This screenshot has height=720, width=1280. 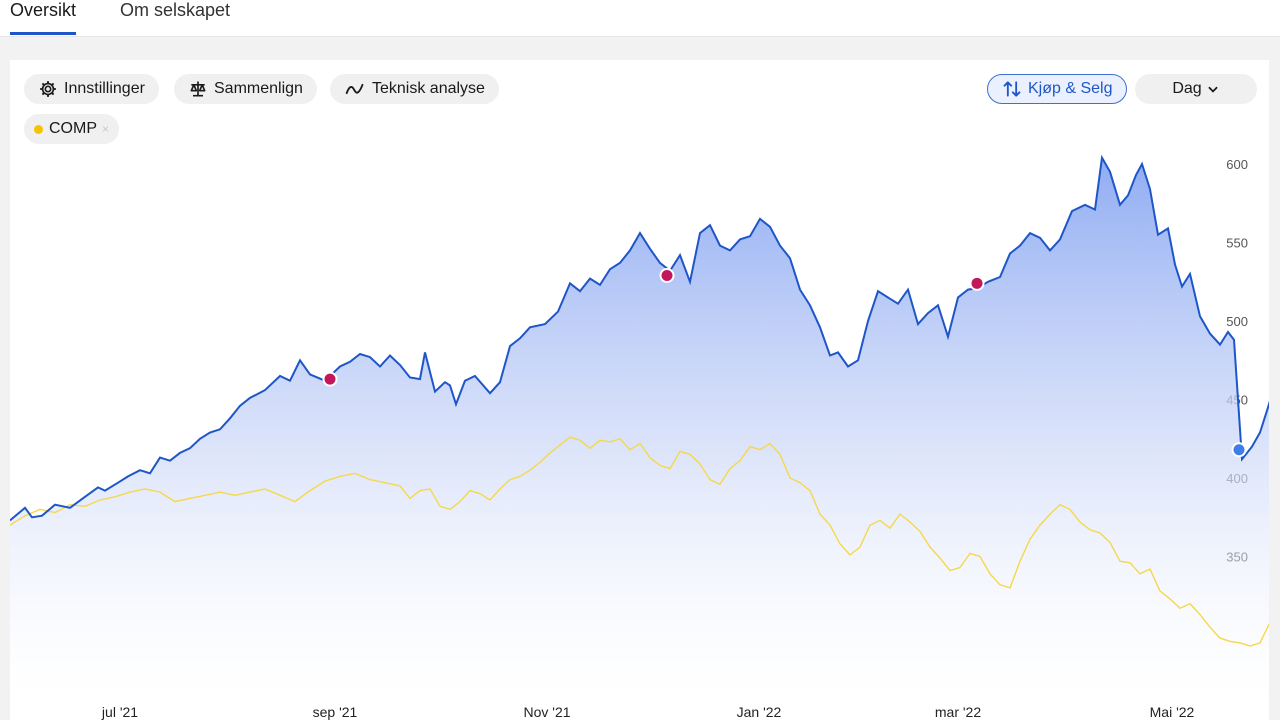 I want to click on settings-label: Innstillinger, so click(x=104, y=88).